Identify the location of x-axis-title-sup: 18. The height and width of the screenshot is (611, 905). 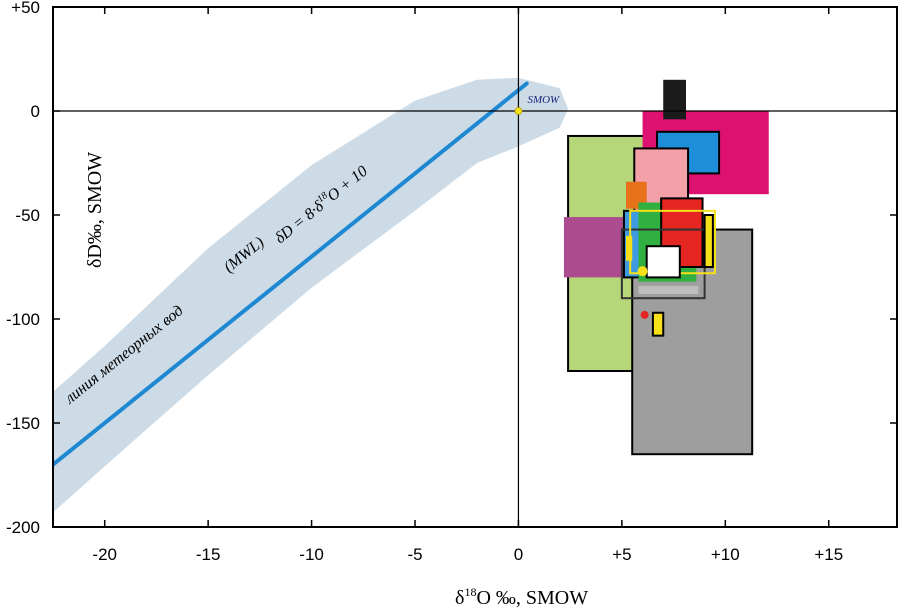
(470, 592).